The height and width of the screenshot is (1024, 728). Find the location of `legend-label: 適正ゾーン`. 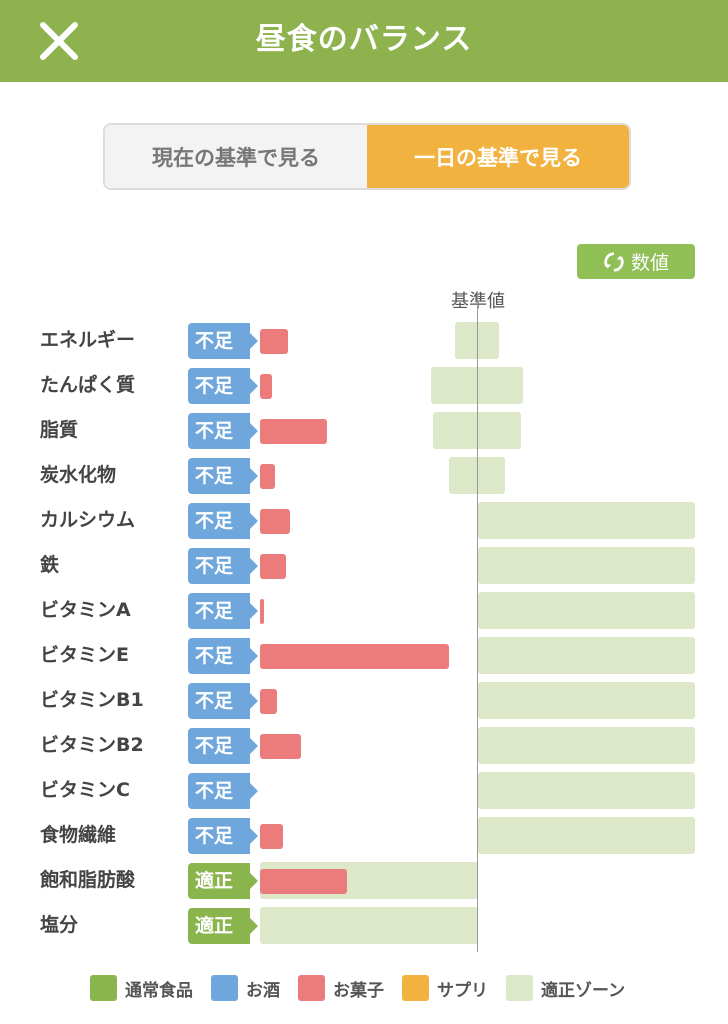

legend-label: 適正ゾーン is located at coordinates (583, 990).